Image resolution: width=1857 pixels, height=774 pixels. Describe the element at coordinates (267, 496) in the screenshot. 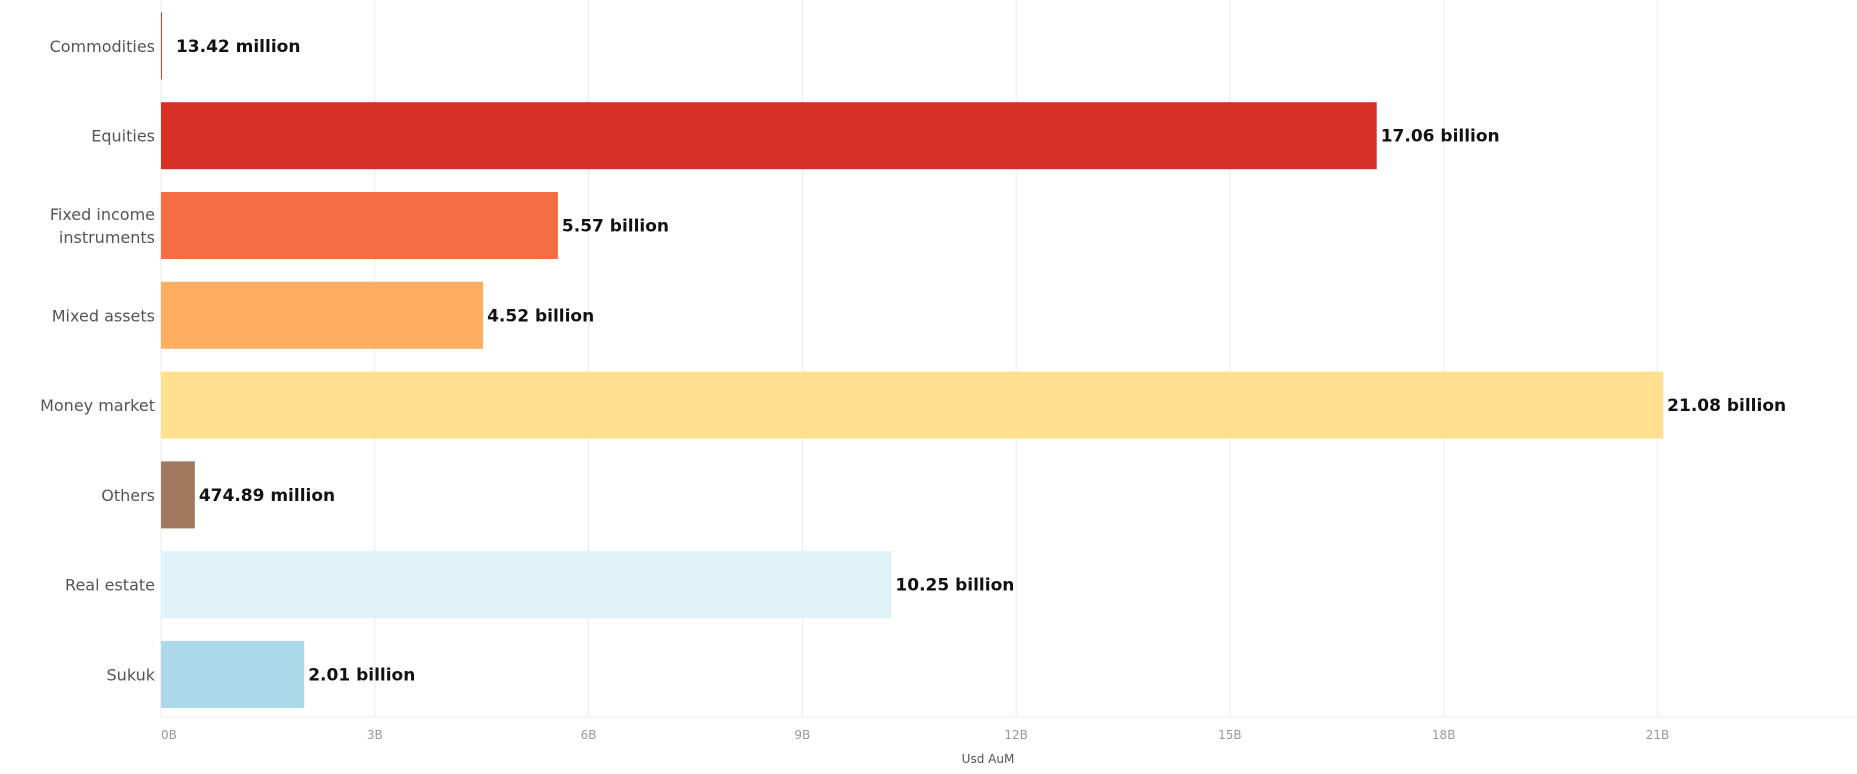

I see `value-label: 474.89 million` at that location.